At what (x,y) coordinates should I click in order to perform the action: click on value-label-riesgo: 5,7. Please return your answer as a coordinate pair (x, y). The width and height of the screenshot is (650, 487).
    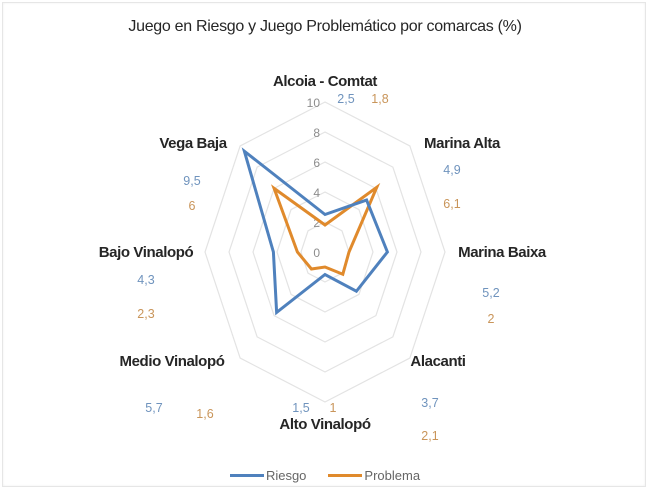
    Looking at the image, I should click on (153, 408).